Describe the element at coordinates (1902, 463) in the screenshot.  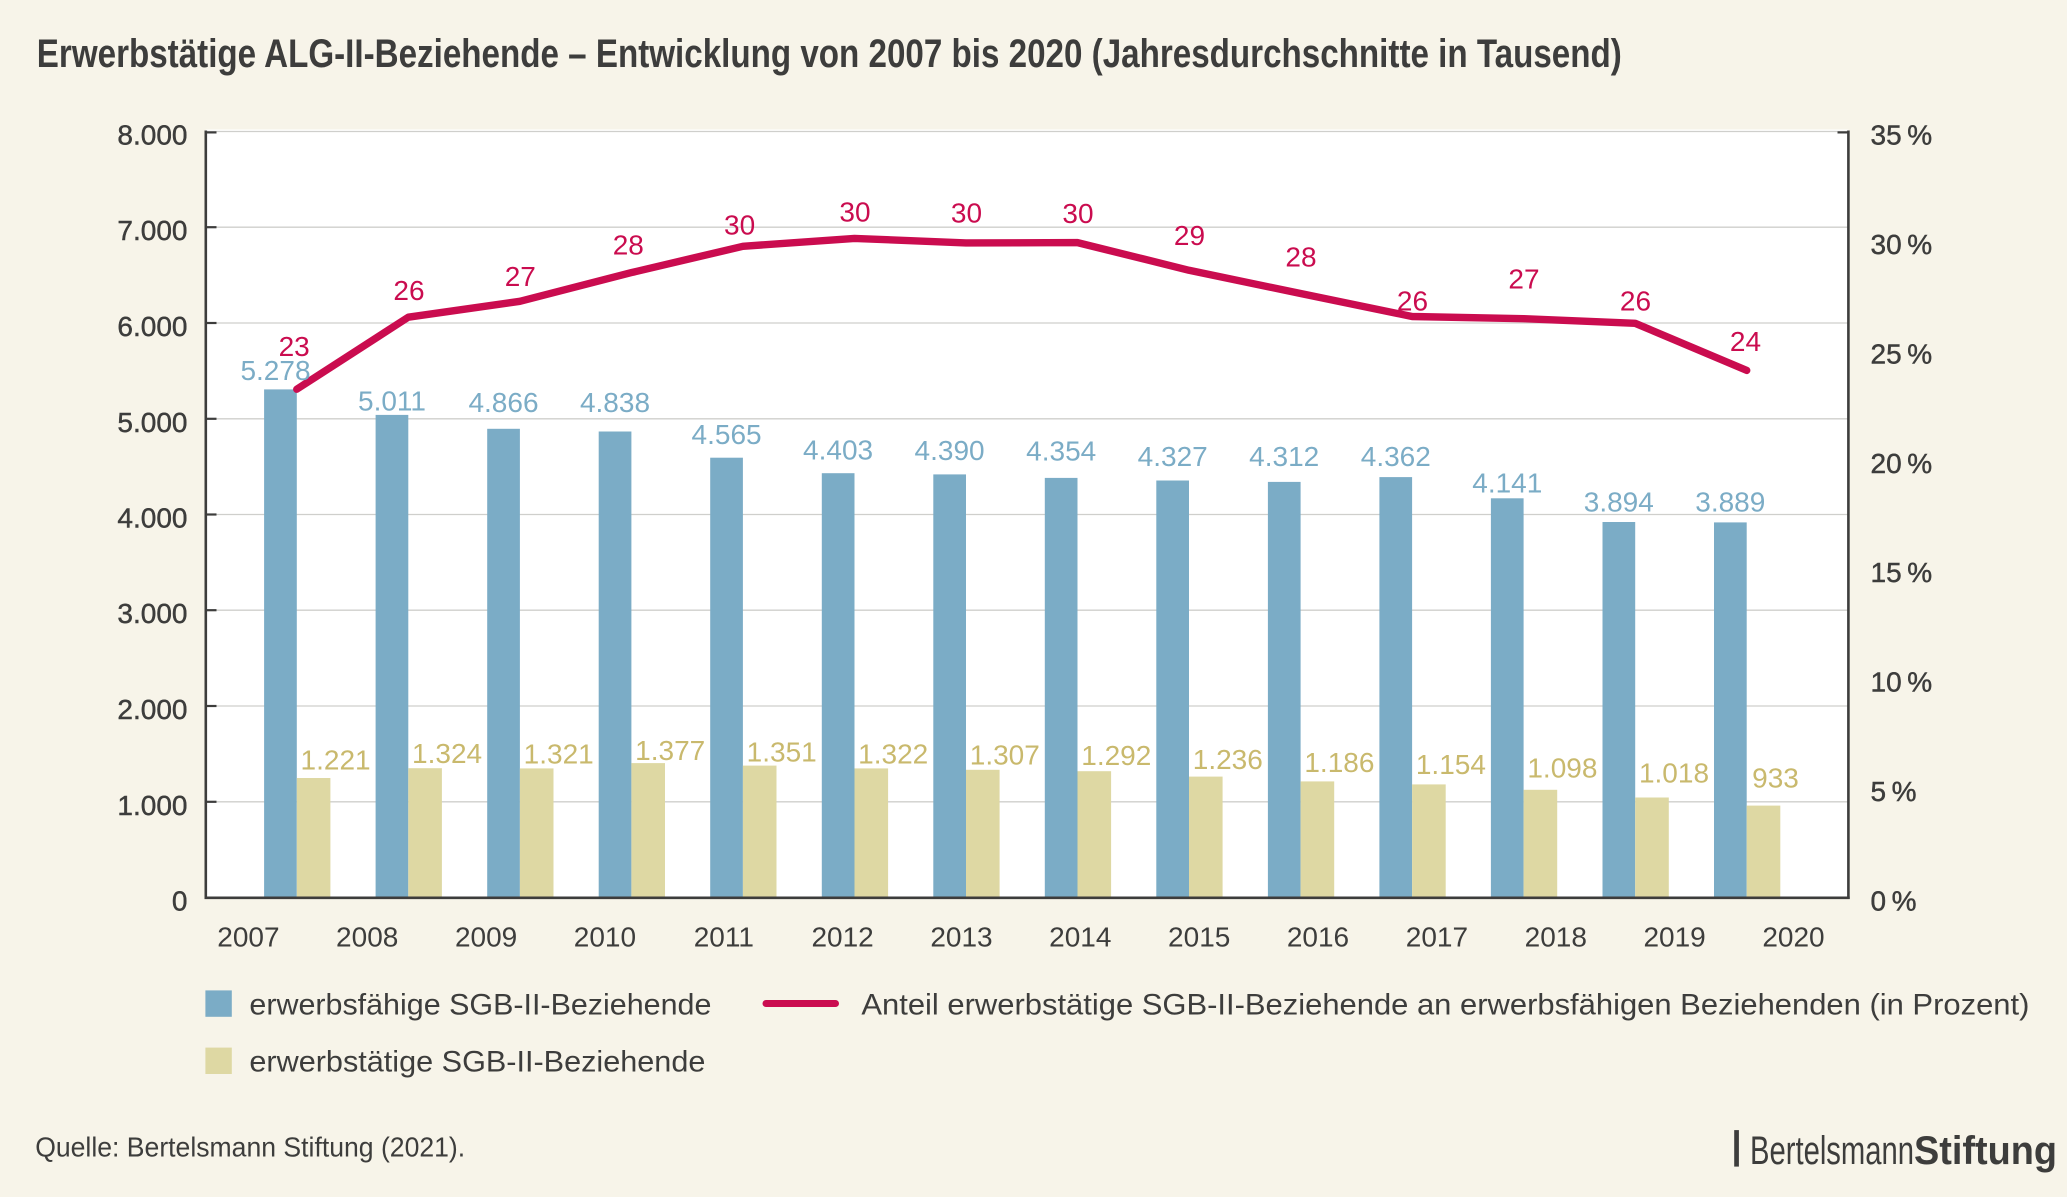
I see `svg-text: 20 %` at that location.